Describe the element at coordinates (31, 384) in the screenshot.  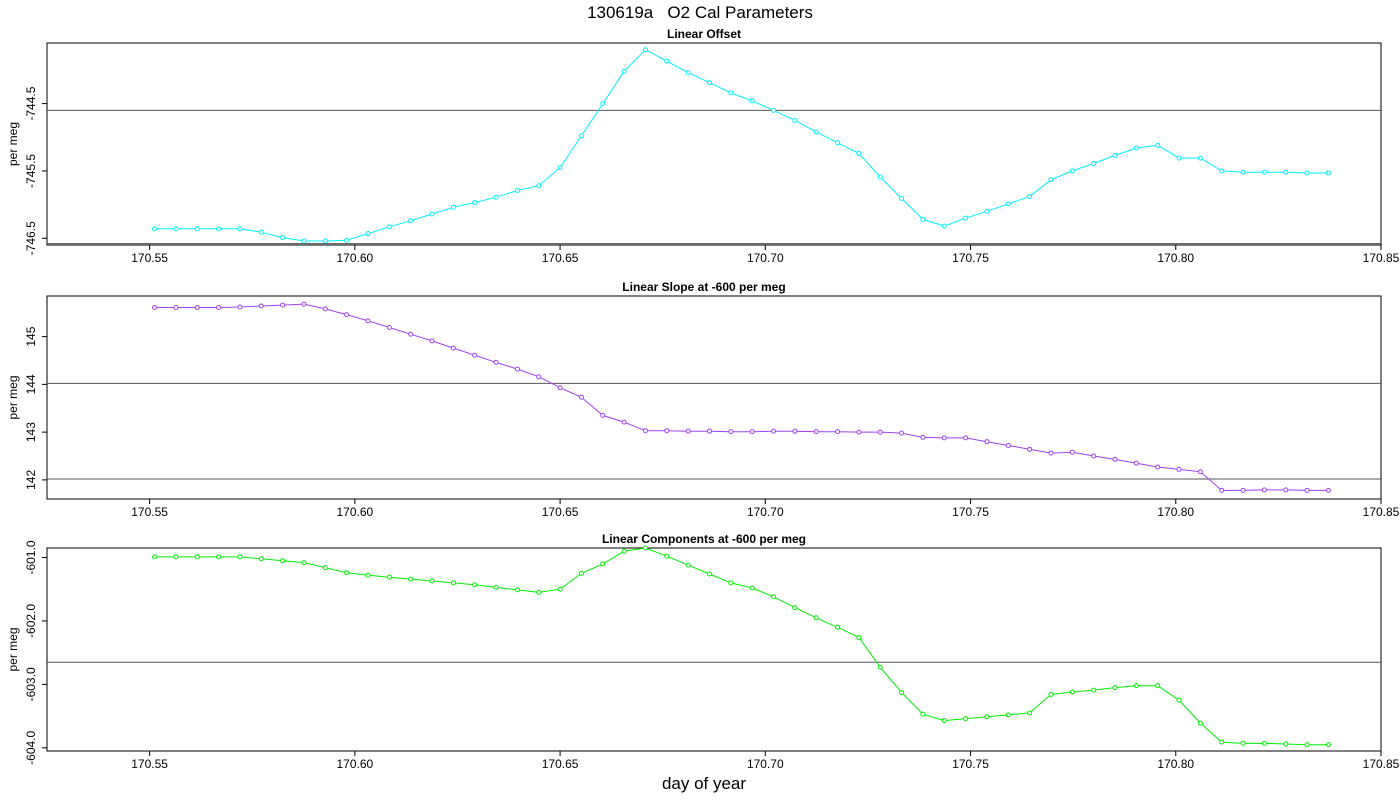
I see `y-tick-label: 144` at that location.